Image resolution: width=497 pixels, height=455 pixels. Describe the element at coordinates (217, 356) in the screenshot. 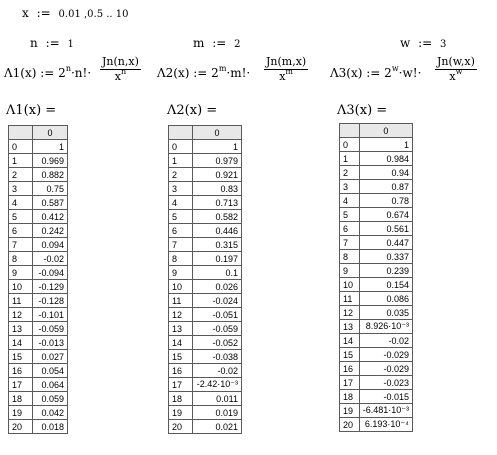

I see `table-cell: -0.038` at that location.